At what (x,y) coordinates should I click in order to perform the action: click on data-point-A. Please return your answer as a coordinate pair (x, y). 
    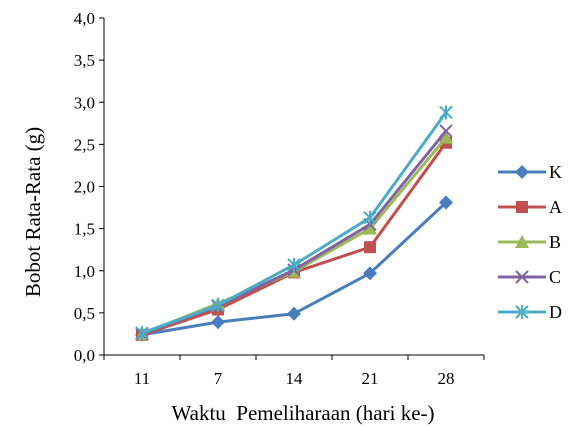
    Looking at the image, I should click on (370, 247).